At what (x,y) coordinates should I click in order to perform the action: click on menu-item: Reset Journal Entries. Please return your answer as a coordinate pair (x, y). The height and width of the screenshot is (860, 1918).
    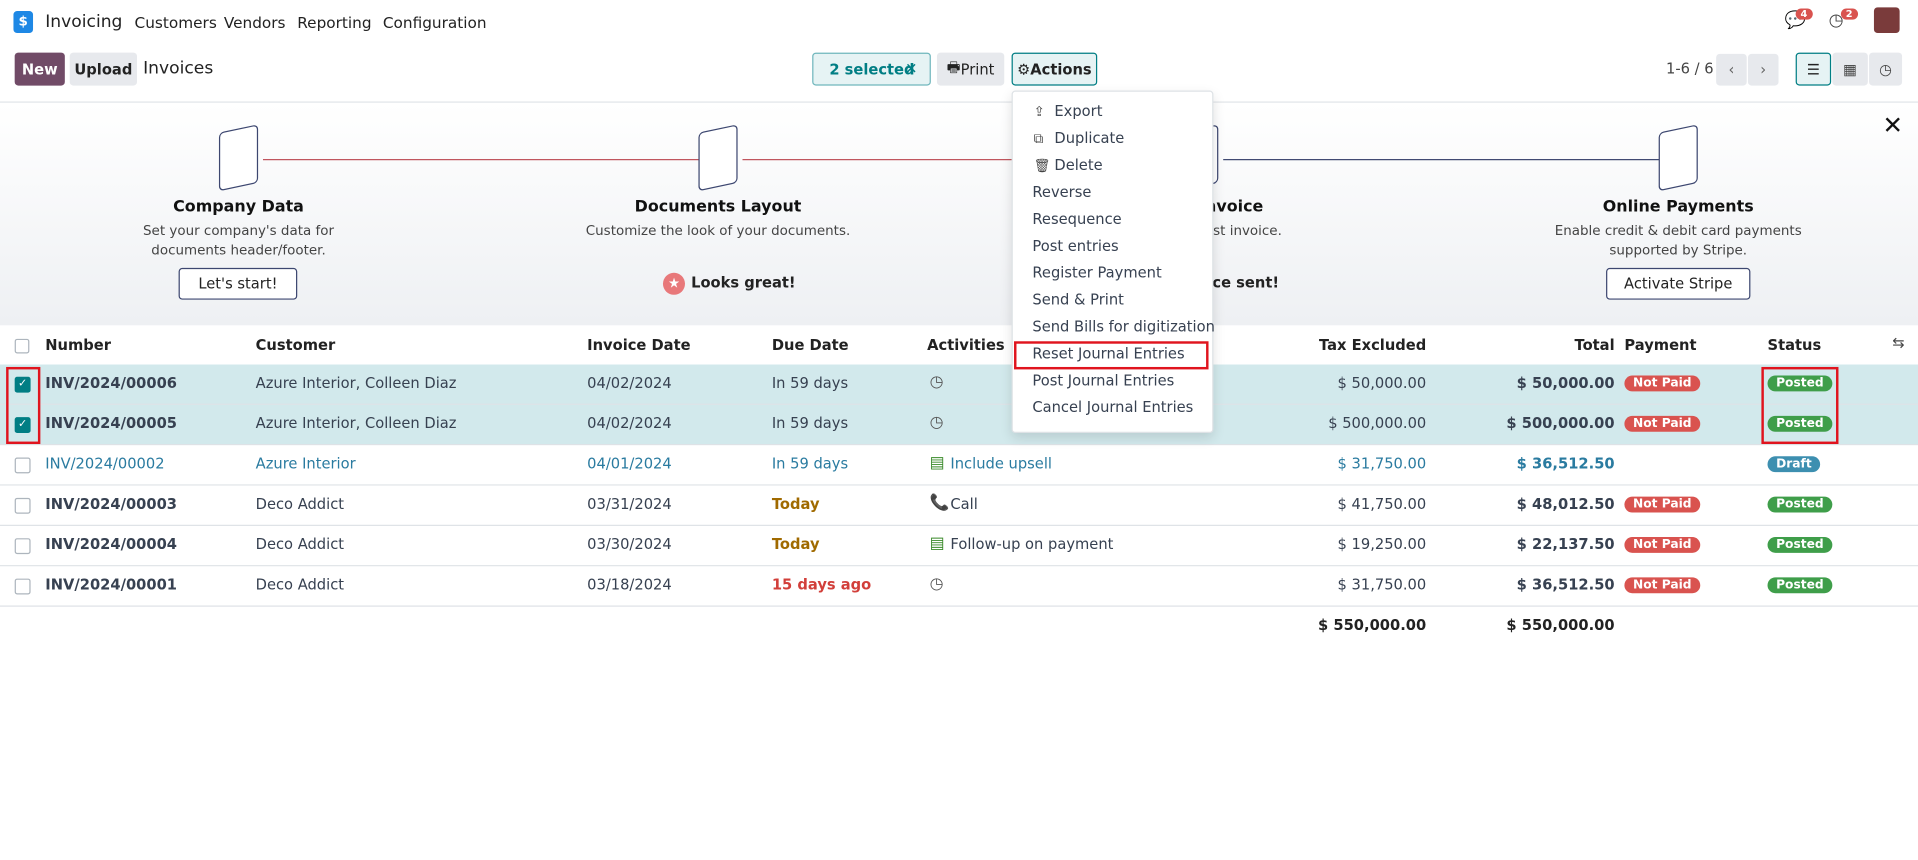
    Looking at the image, I should click on (1108, 353).